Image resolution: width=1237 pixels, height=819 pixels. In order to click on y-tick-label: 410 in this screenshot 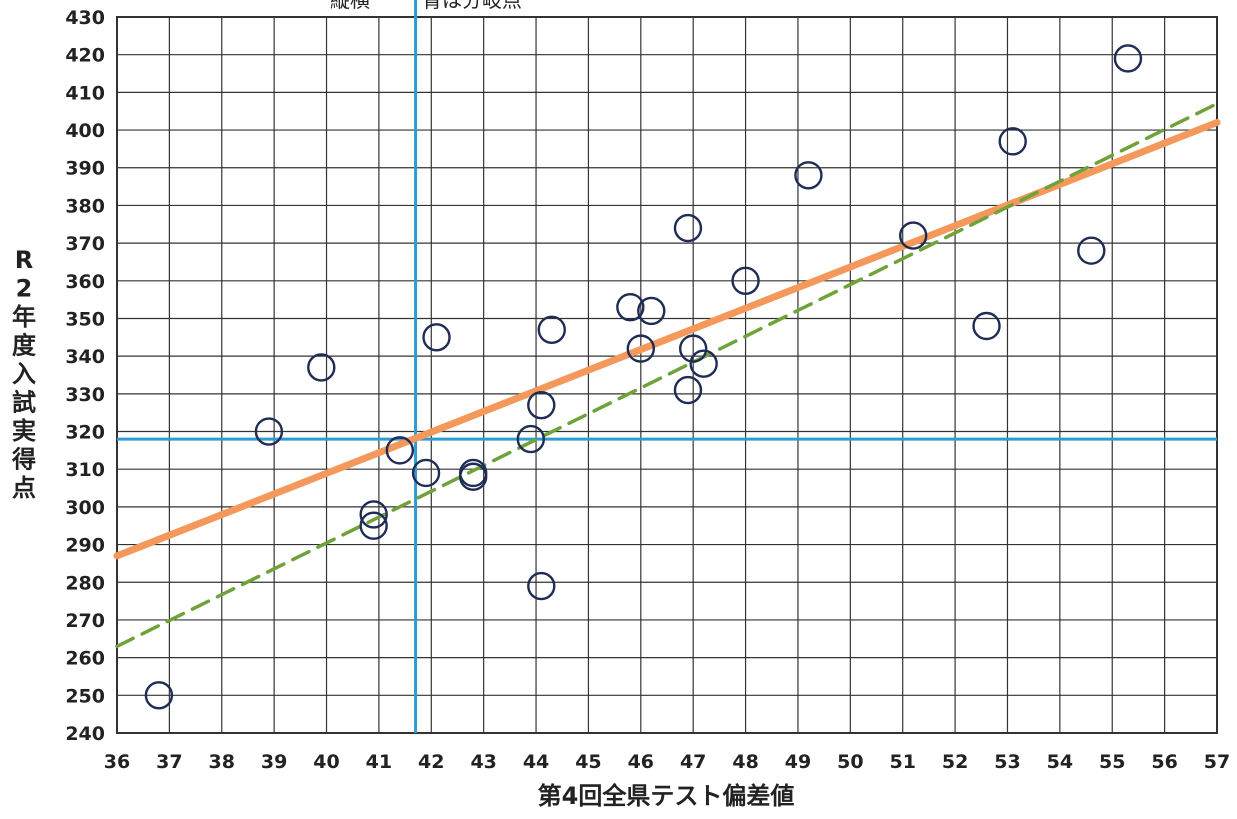, I will do `click(85, 93)`.